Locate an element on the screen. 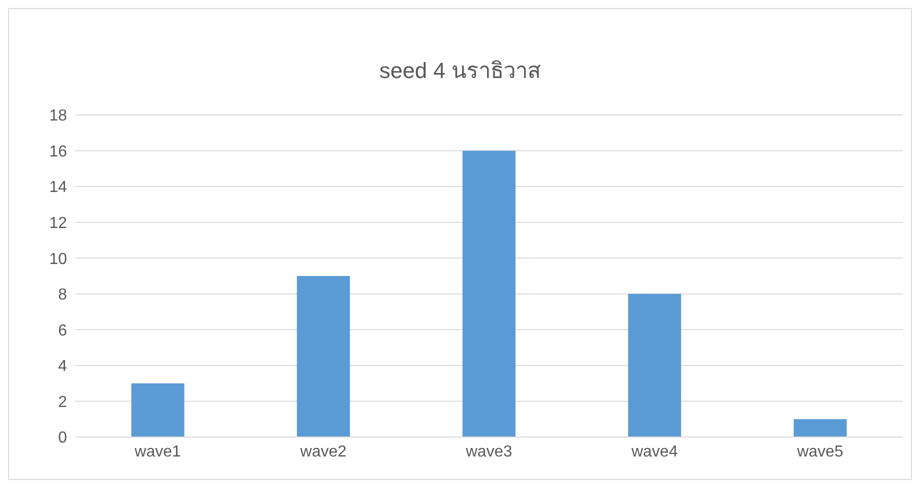 Image resolution: width=920 pixels, height=488 pixels. y-tick-label: 18 is located at coordinates (58, 116).